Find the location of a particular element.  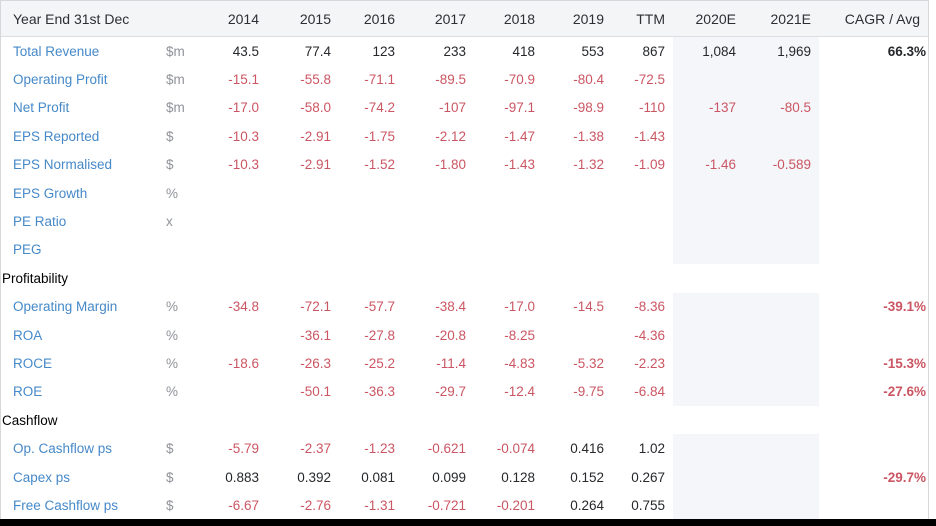

row-label-op-cashflow-ps: Op. Cashflow ps is located at coordinates (63, 449).